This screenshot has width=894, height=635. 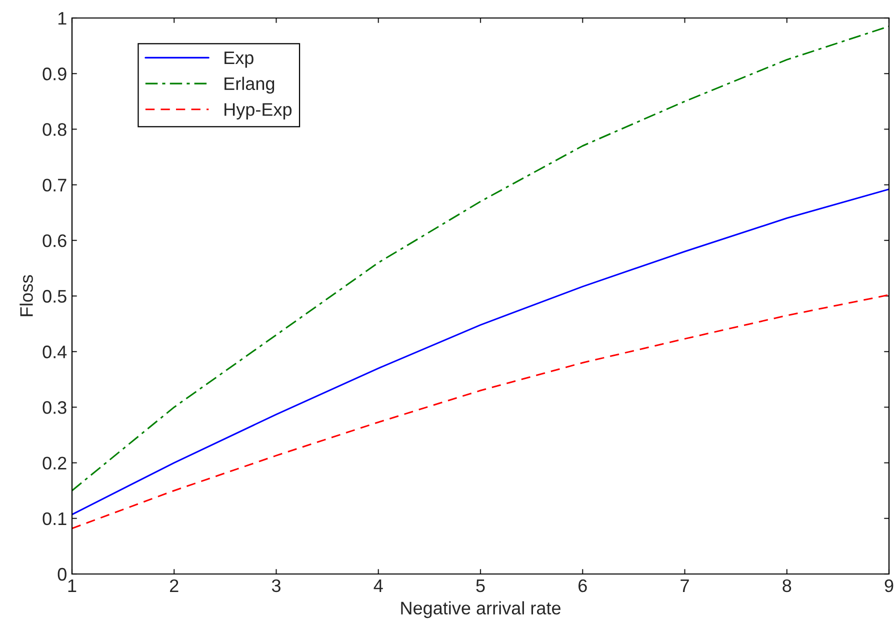 What do you see at coordinates (54, 296) in the screenshot?
I see `y-tick-label: 0.5` at bounding box center [54, 296].